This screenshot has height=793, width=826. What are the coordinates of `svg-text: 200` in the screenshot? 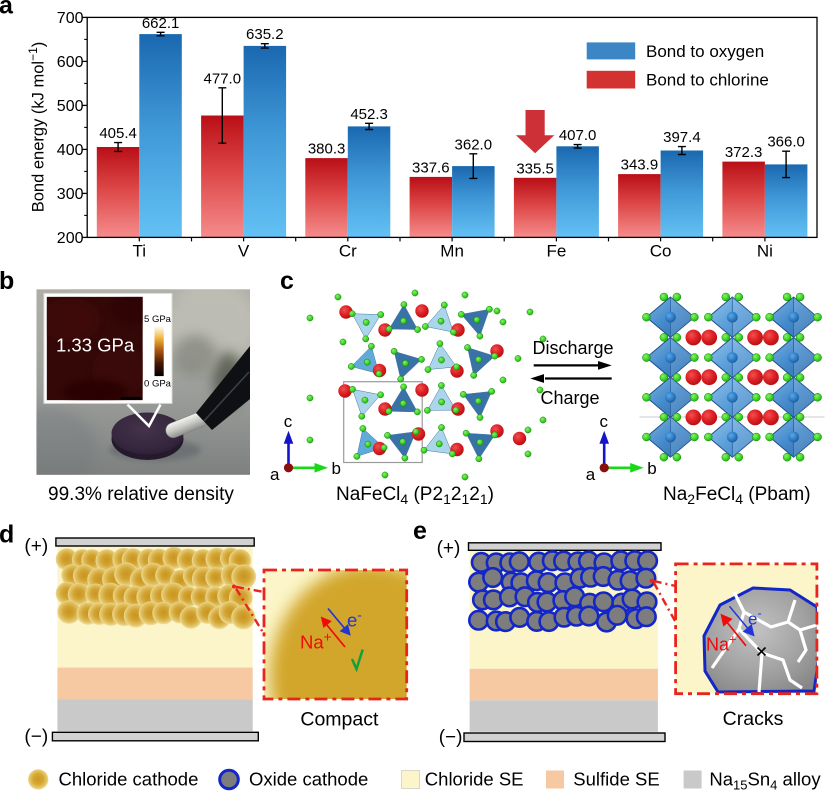 It's located at (70, 238).